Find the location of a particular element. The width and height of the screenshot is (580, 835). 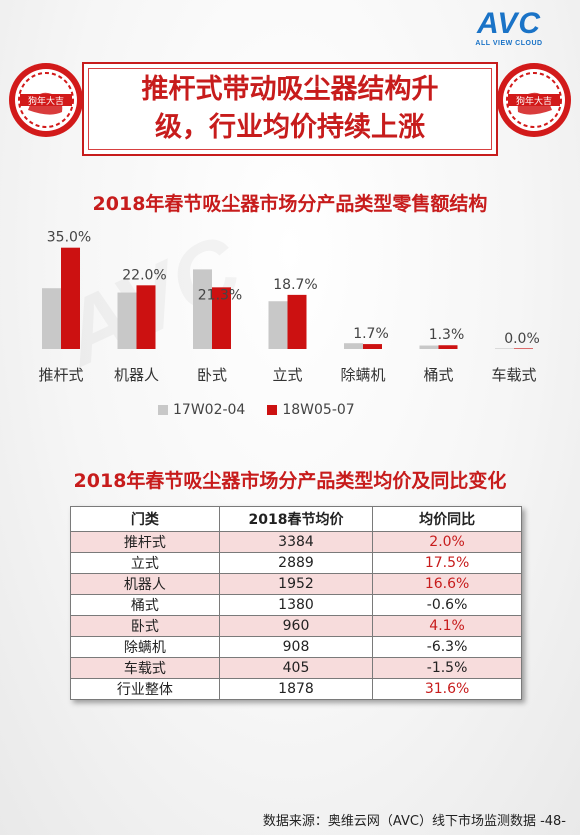

logo-subtitle: ALL VIEW CLOUD is located at coordinates (509, 43).